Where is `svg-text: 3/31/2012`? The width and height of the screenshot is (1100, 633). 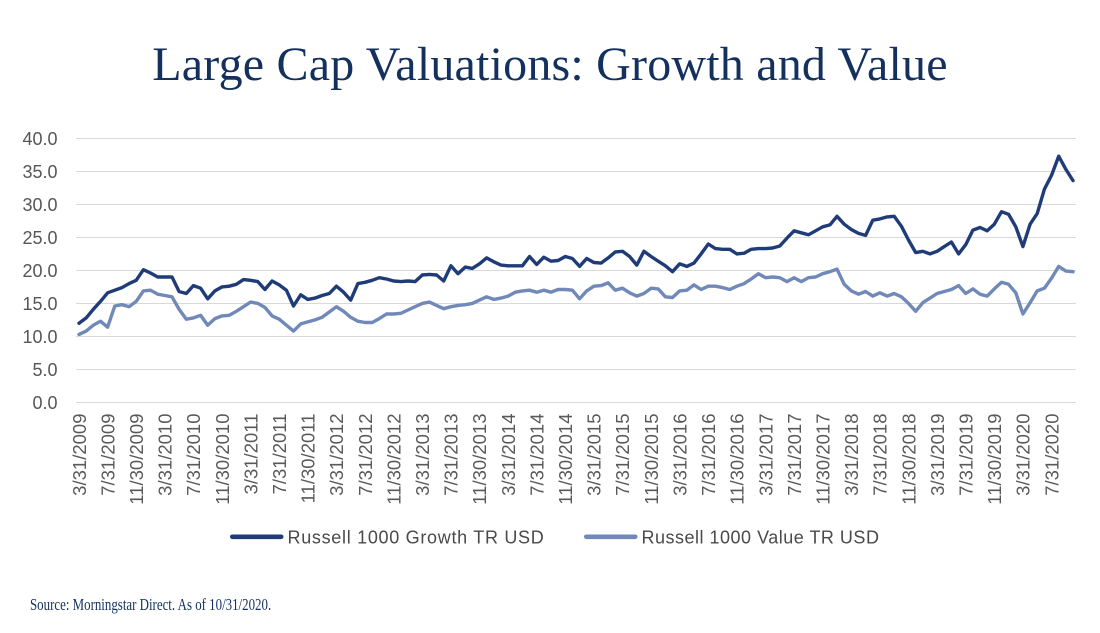
svg-text: 3/31/2012 is located at coordinates (336, 455).